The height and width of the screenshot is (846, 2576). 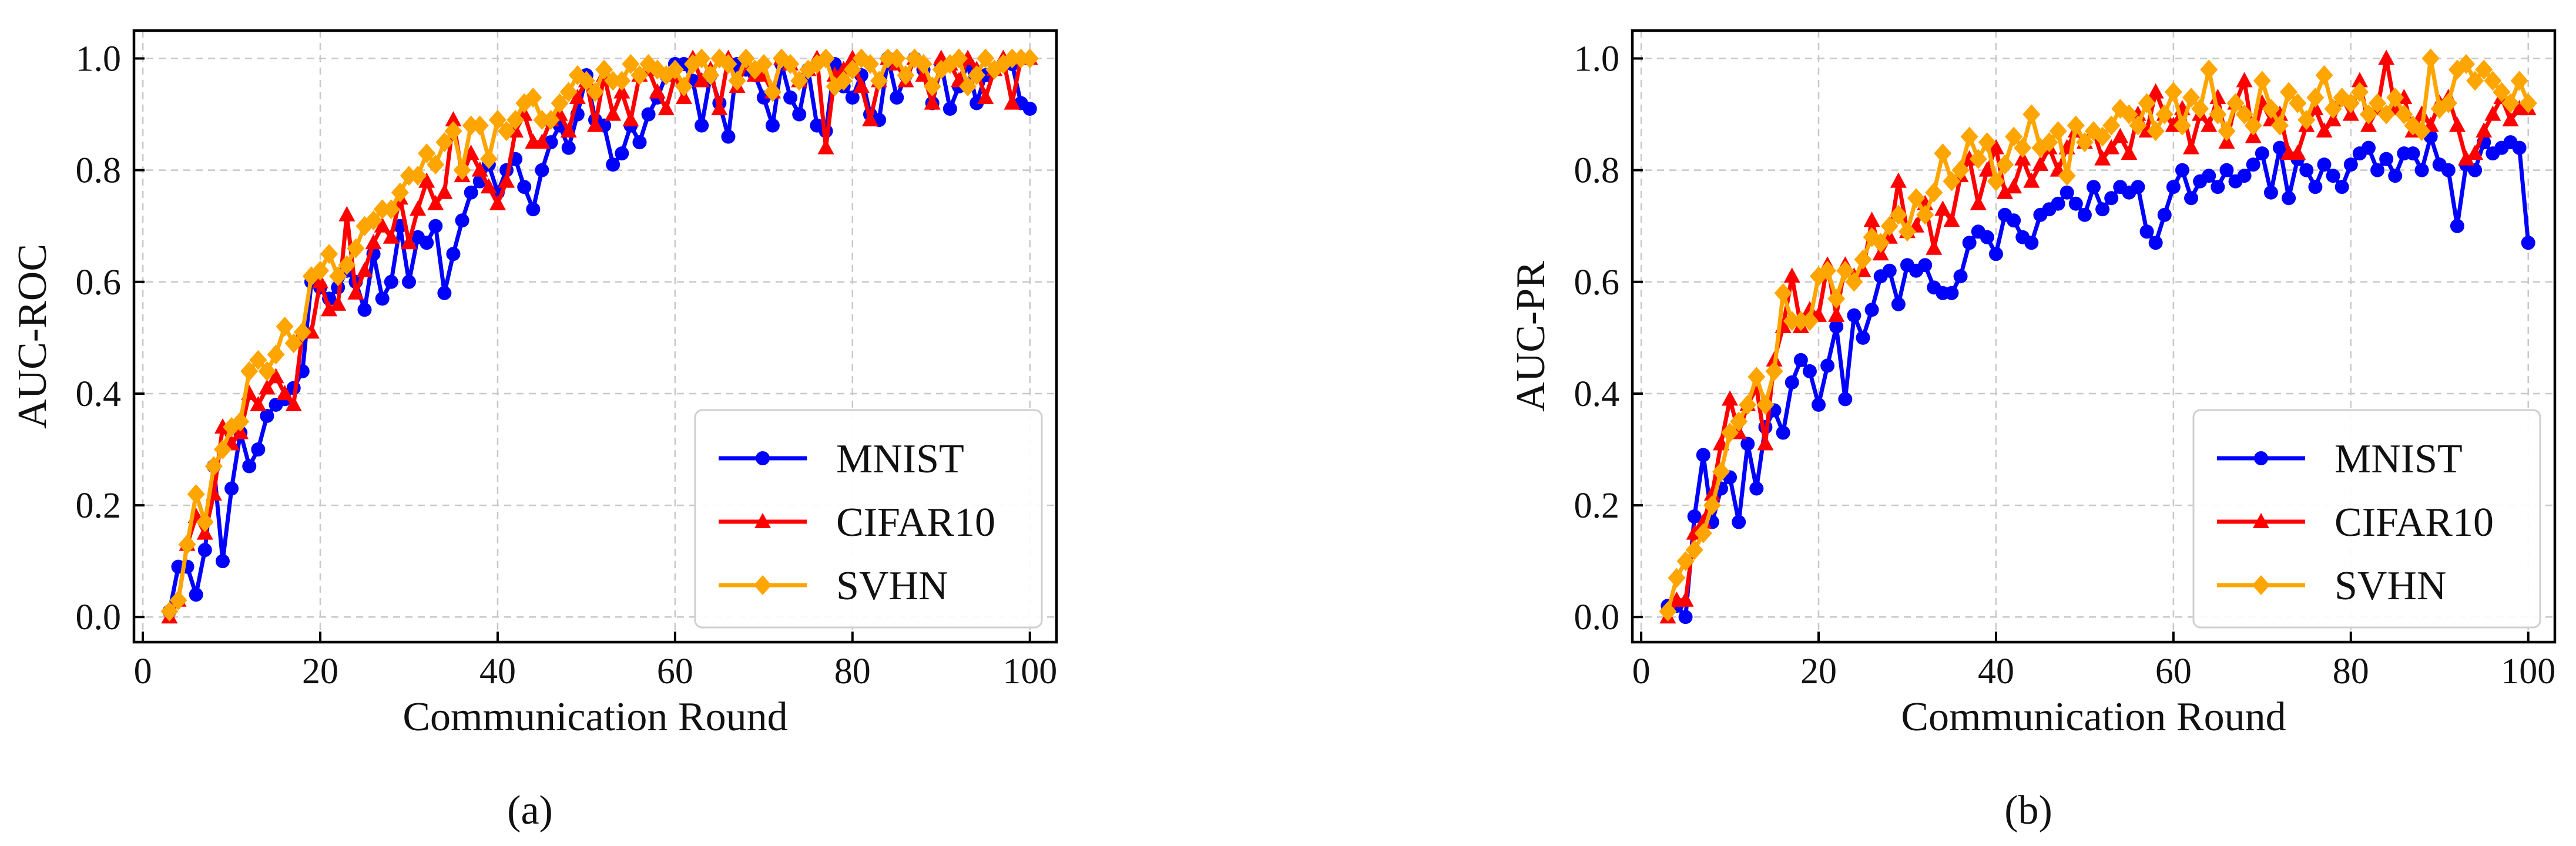 What do you see at coordinates (868, 519) in the screenshot?
I see `legend: MNIST CIFAR10 SVHN` at bounding box center [868, 519].